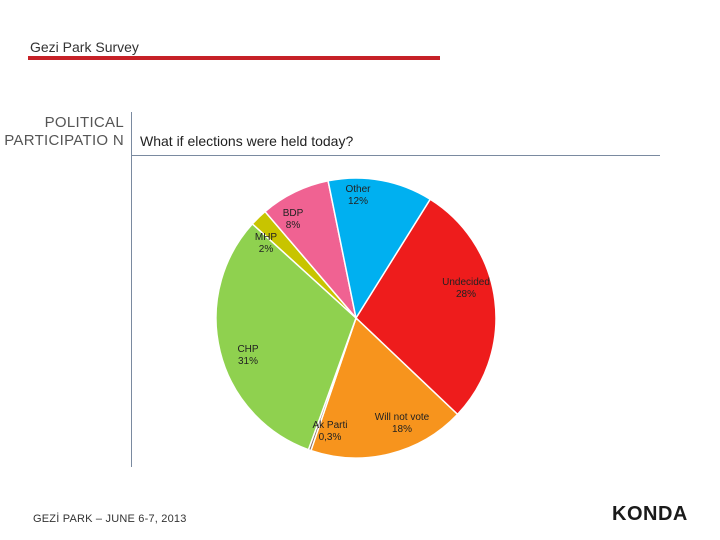  I want to click on vertical-divider, so click(131, 289).